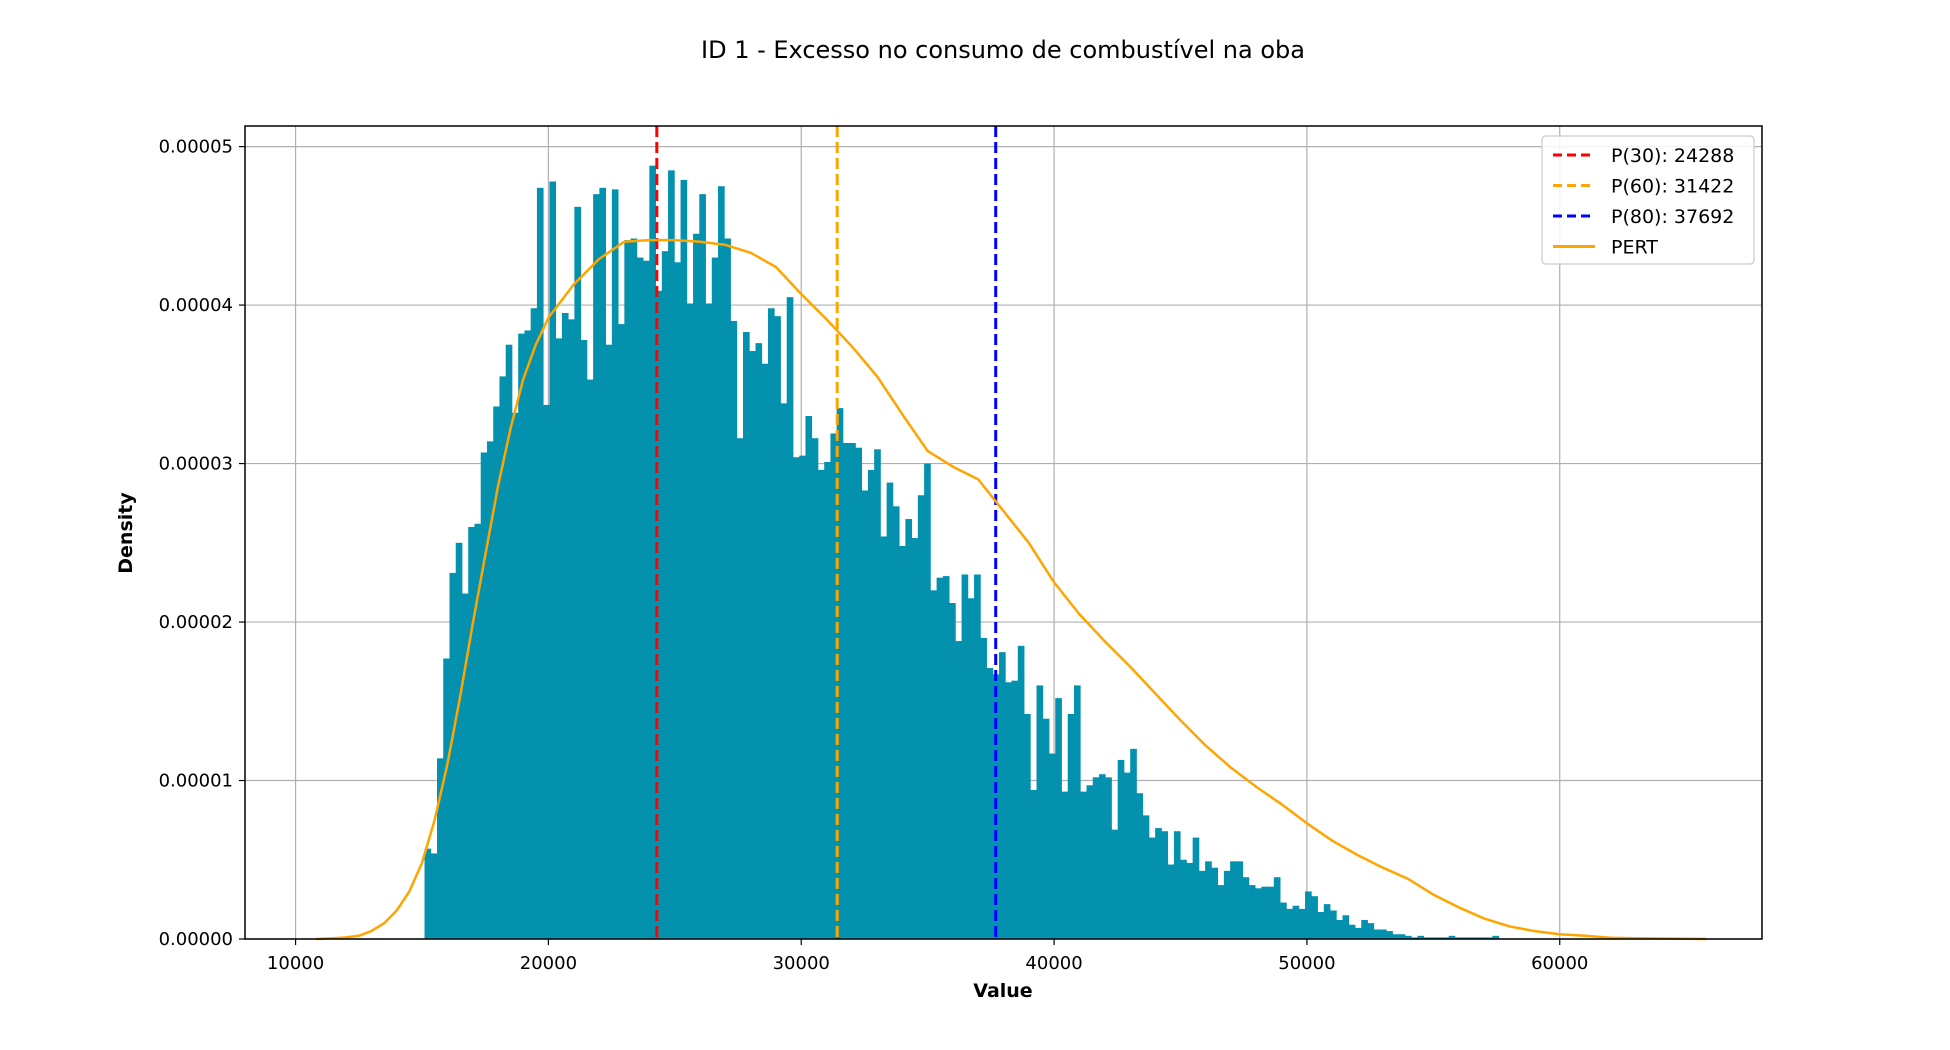  Describe the element at coordinates (1306, 963) in the screenshot. I see `x-tick-label: 50000` at that location.